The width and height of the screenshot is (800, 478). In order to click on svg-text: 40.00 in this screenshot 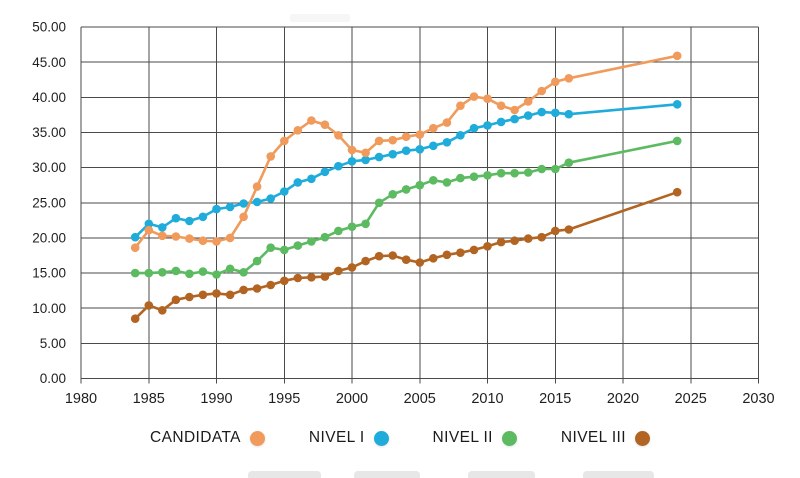, I will do `click(49, 97)`.